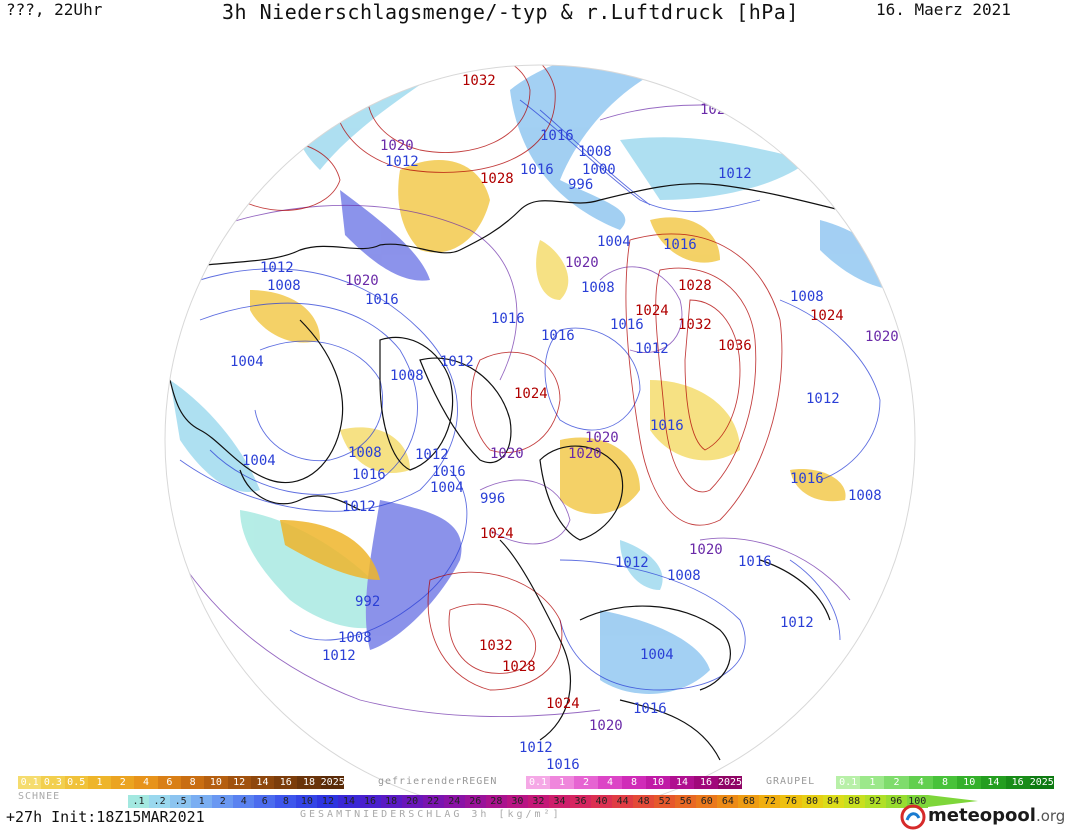 The width and height of the screenshot is (1080, 833). I want to click on pressure-label: 1000, so click(599, 170).